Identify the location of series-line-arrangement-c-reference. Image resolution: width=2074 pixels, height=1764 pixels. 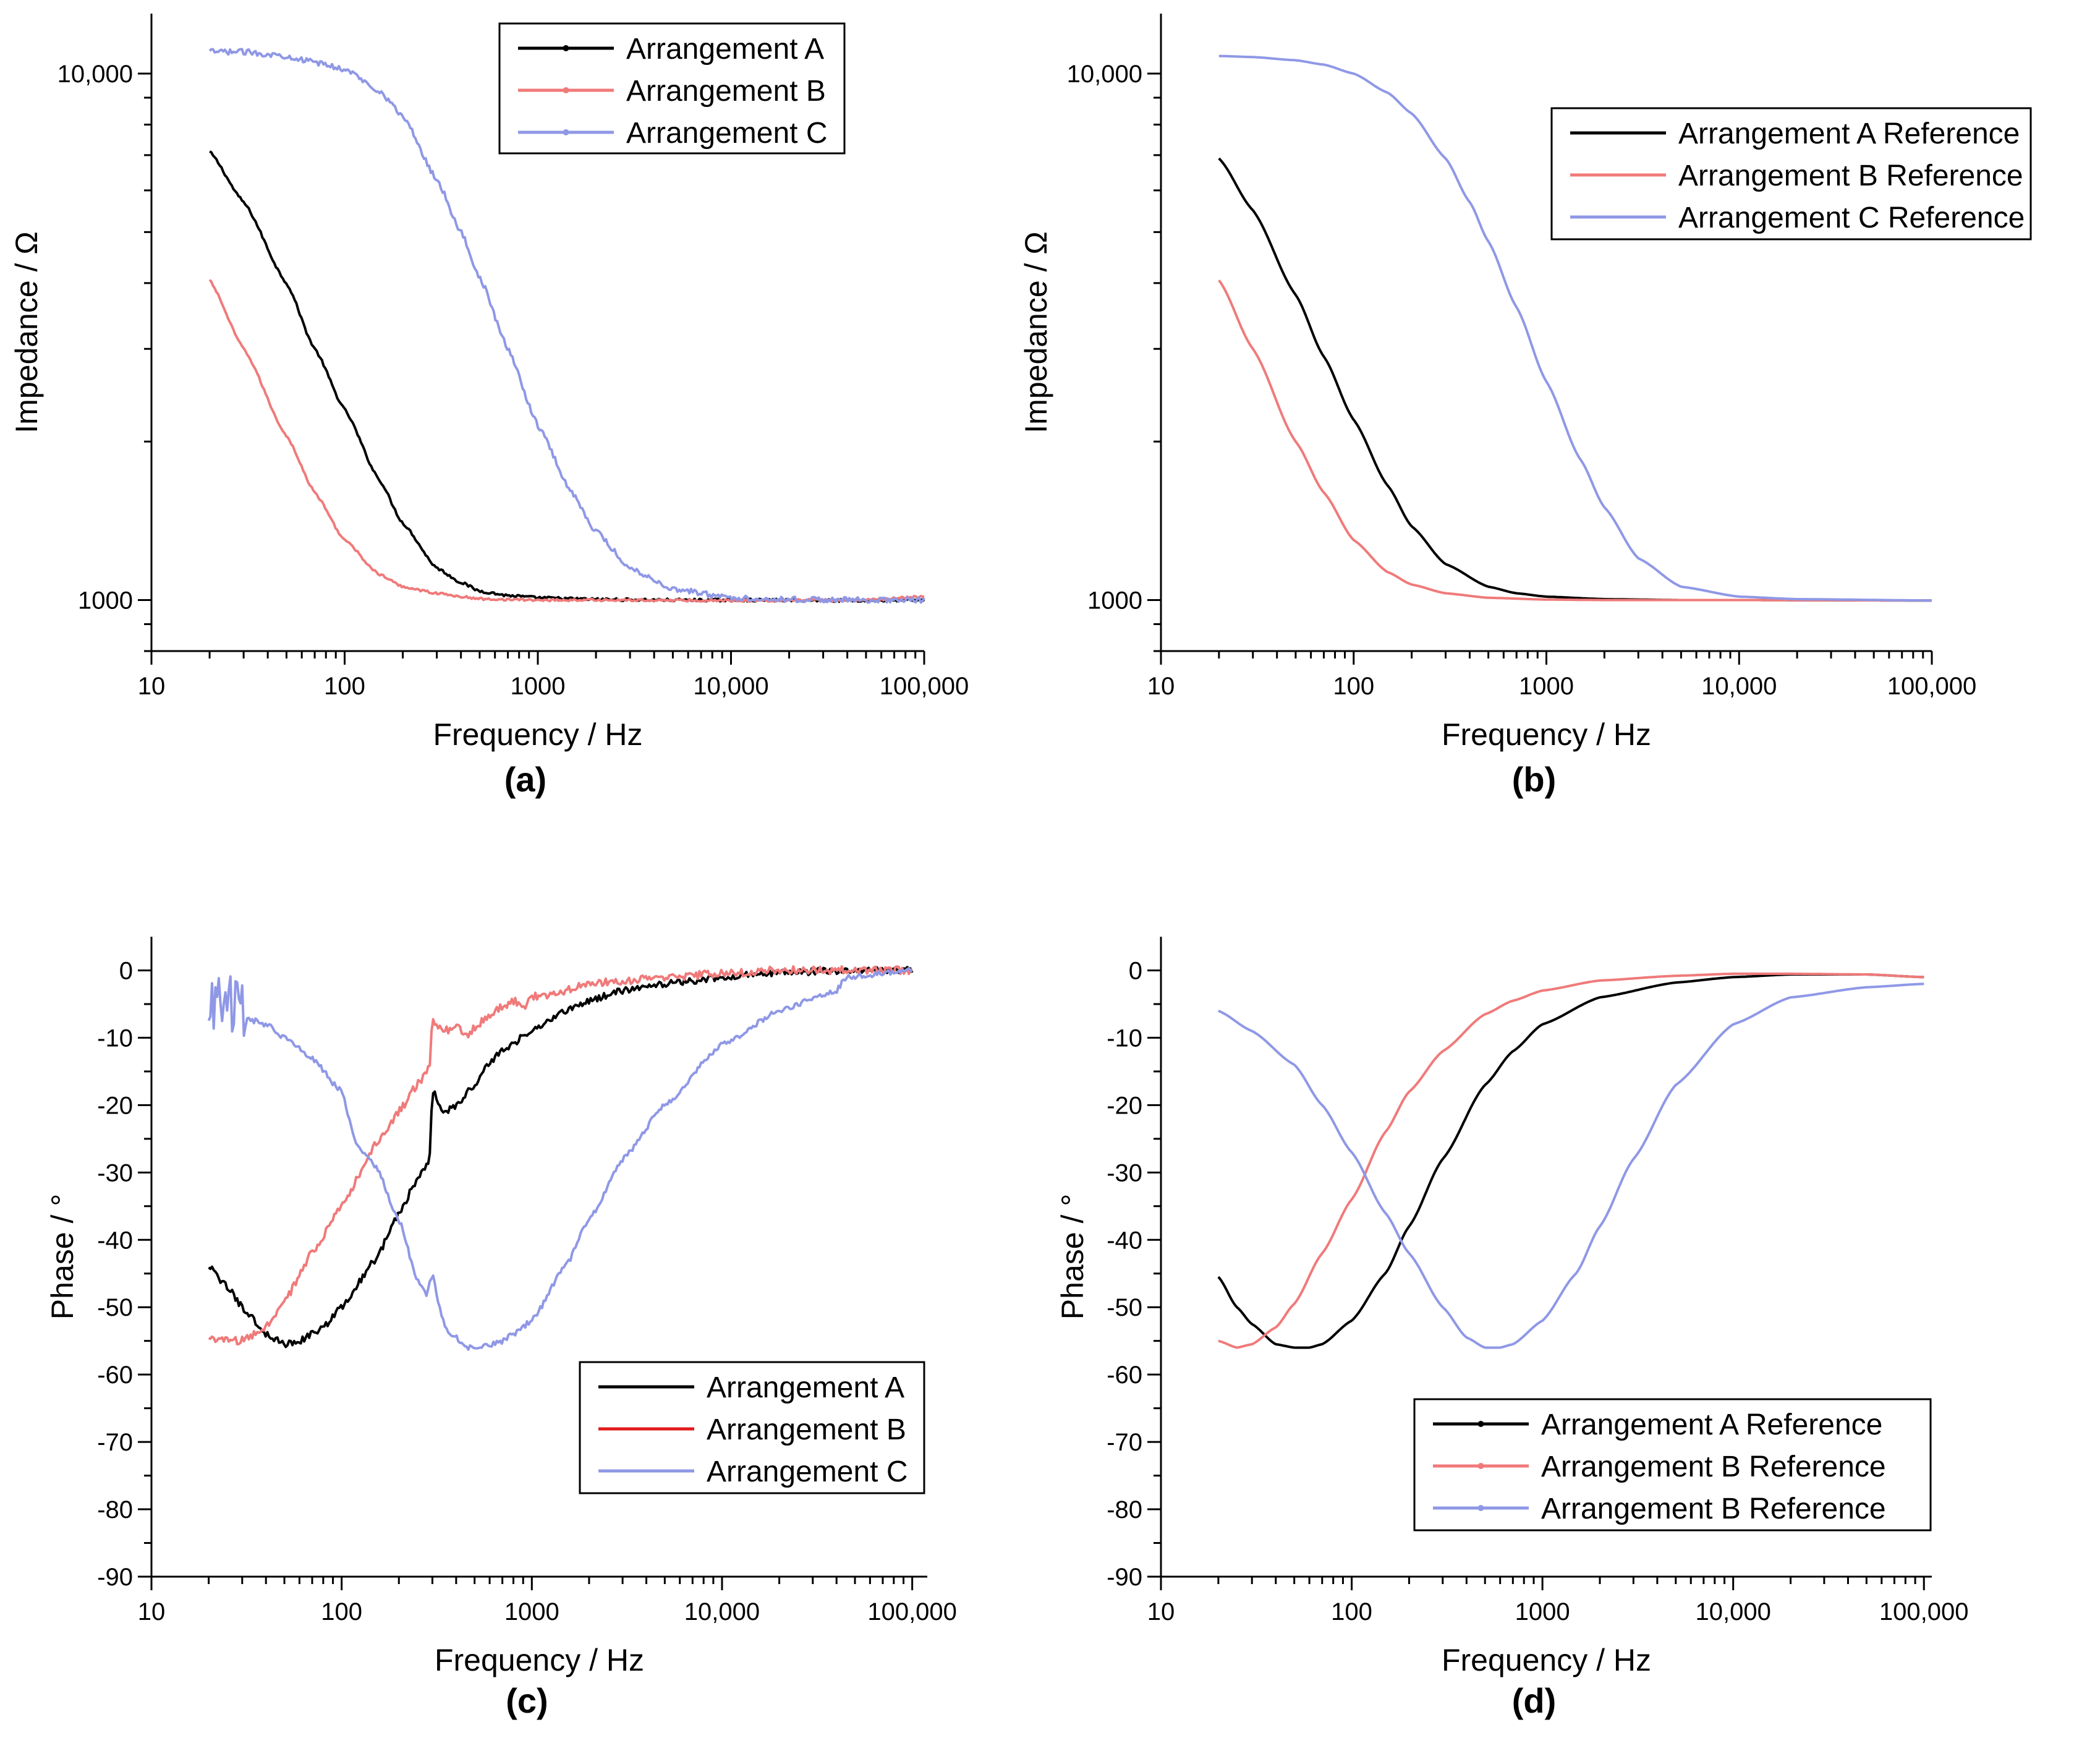
(1575, 328).